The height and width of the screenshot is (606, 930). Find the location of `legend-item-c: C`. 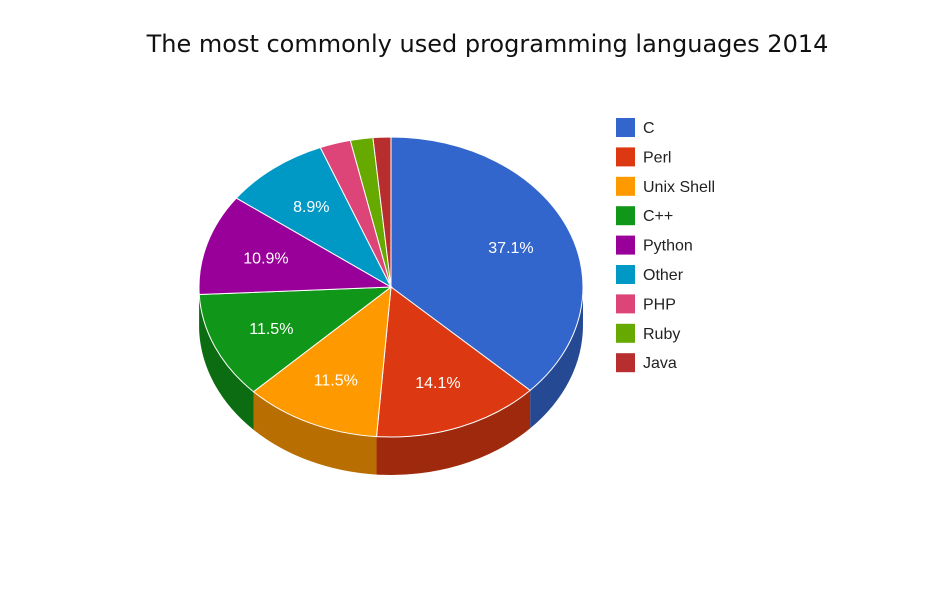

legend-item-c: C is located at coordinates (635, 127).